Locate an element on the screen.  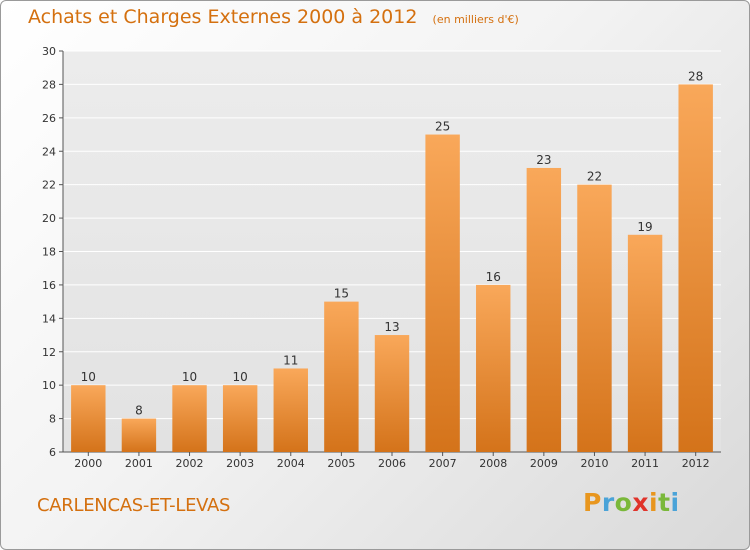
data-label: 22 is located at coordinates (594, 177).